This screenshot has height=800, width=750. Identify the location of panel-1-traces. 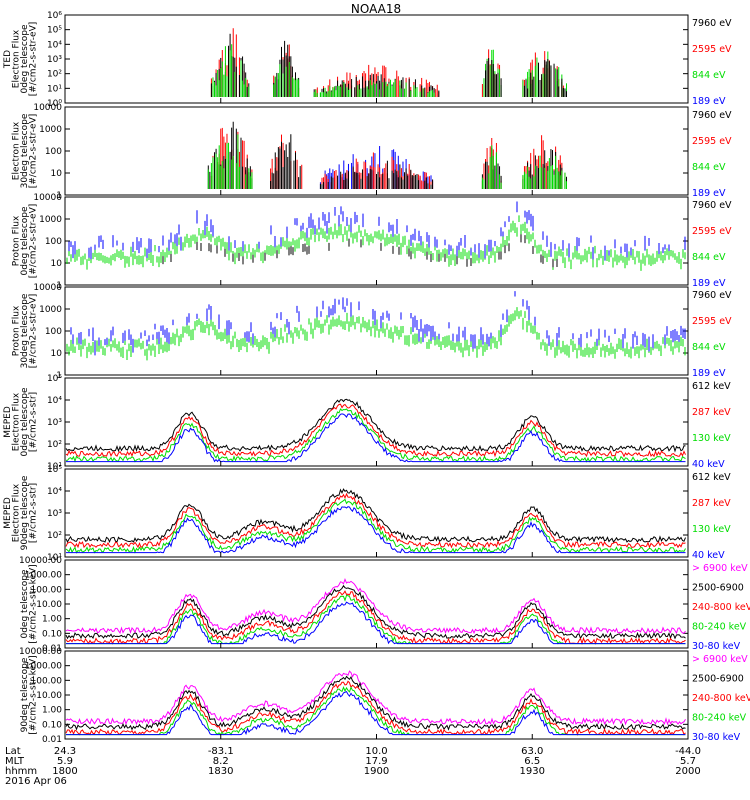
(389, 62).